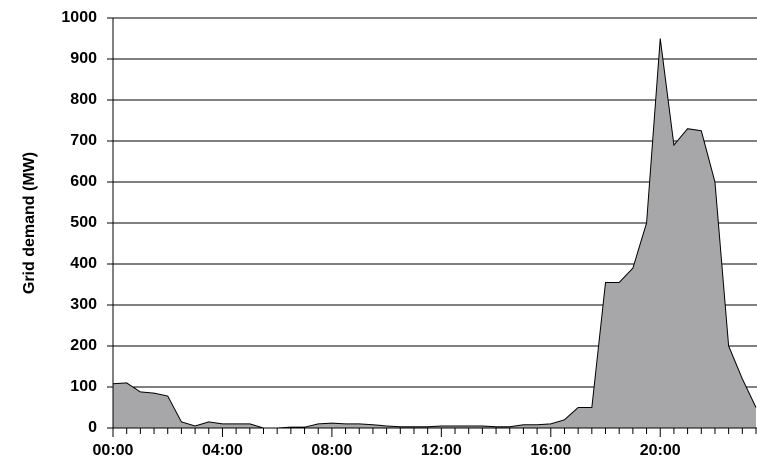 The width and height of the screenshot is (757, 475). Describe the element at coordinates (222, 450) in the screenshot. I see `x-tick-label: 04:00` at that location.